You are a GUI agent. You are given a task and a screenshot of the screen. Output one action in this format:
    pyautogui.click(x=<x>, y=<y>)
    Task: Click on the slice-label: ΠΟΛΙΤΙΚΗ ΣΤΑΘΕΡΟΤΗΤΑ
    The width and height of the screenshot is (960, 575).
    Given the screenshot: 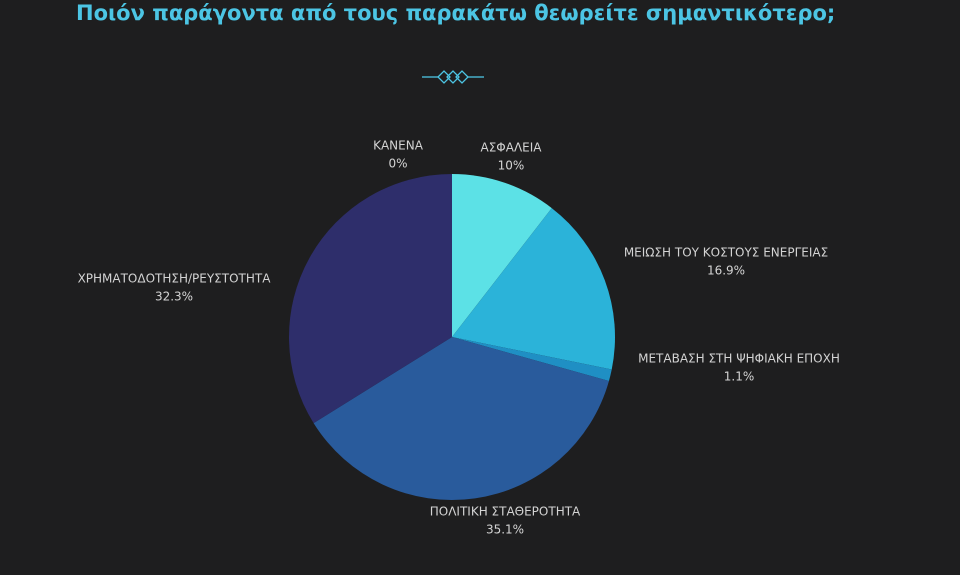 What is the action you would take?
    pyautogui.click(x=505, y=512)
    